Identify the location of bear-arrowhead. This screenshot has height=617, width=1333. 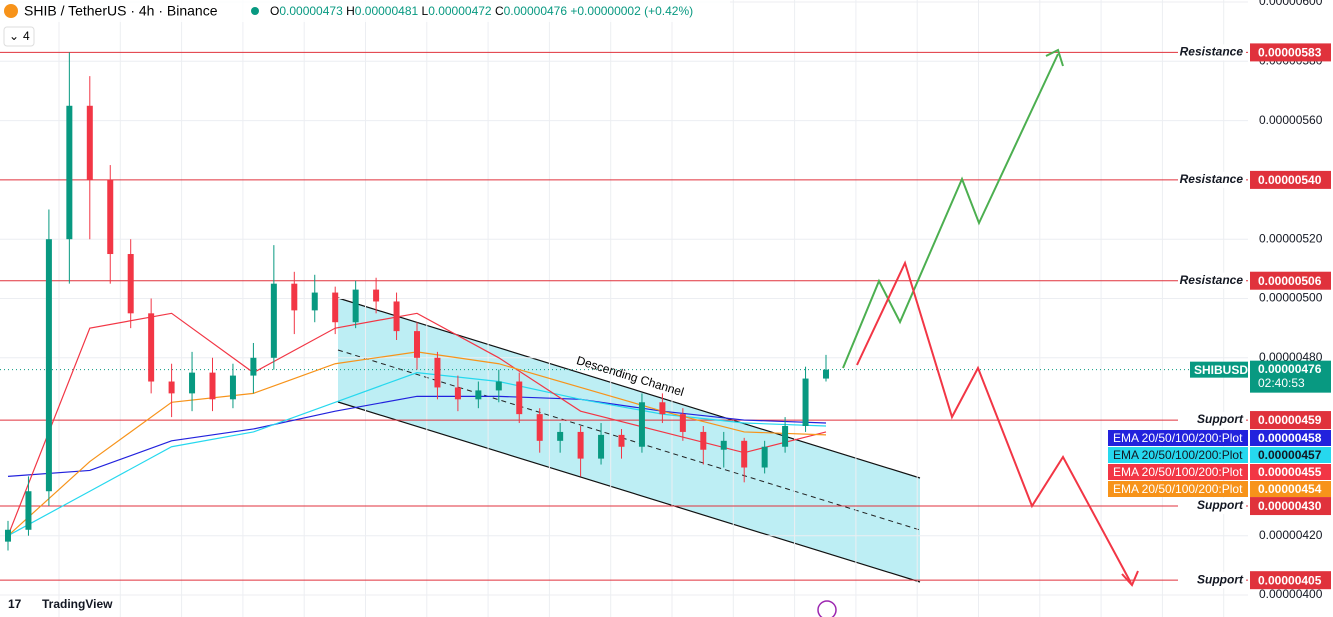
(1130, 578).